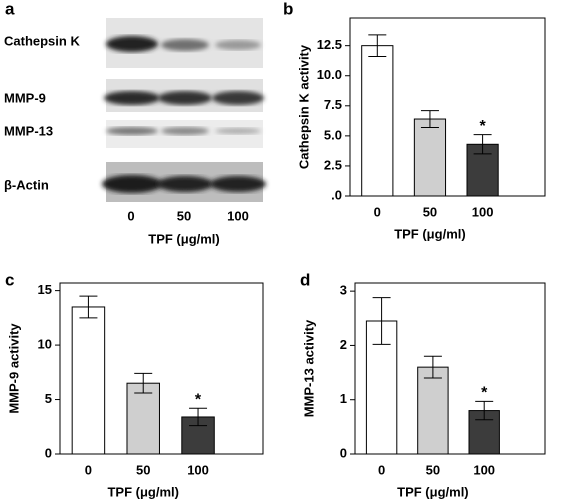 This screenshot has height=499, width=569. I want to click on protein-label: β-Actin, so click(26, 184).